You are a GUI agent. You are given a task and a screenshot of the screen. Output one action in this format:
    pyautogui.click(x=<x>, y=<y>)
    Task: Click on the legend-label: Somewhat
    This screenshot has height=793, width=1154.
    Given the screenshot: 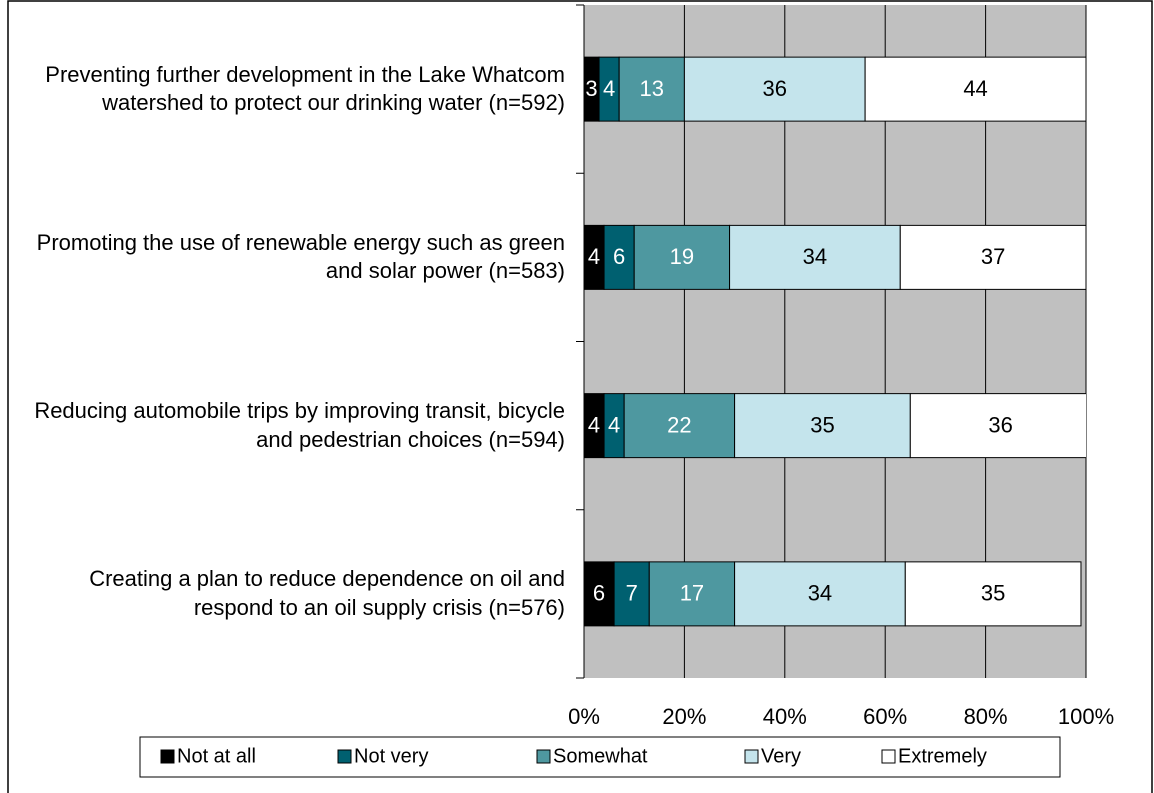 What is the action you would take?
    pyautogui.click(x=600, y=756)
    